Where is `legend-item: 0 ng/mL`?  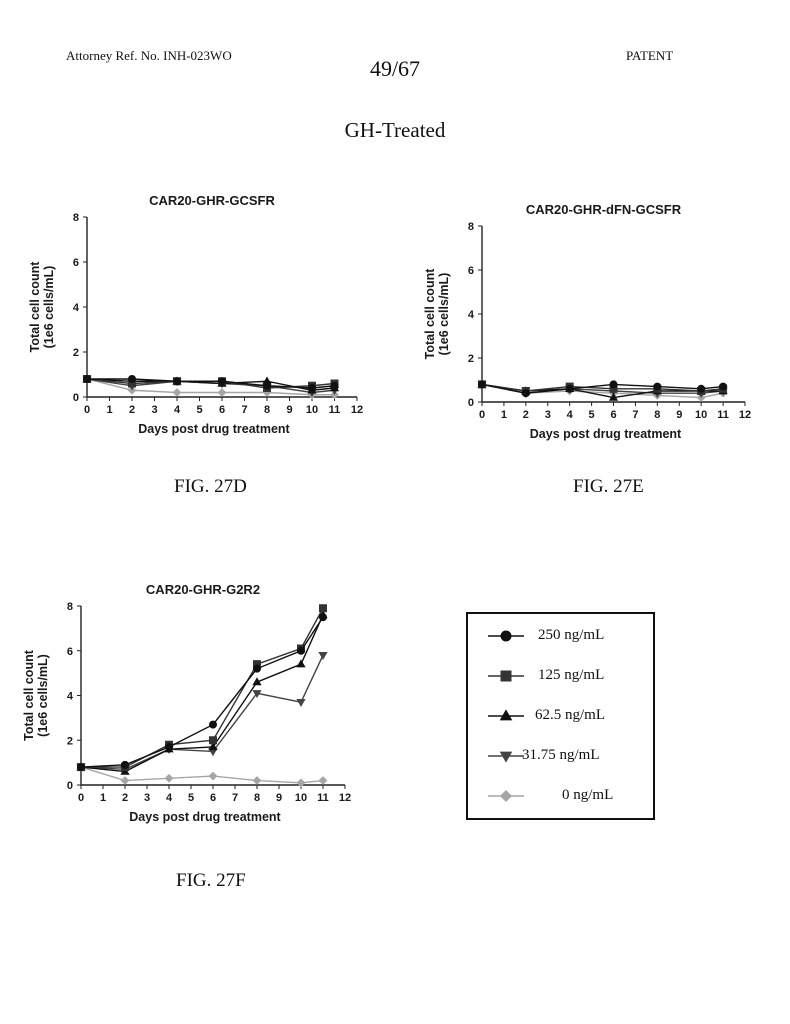
legend-item: 0 ng/mL is located at coordinates (562, 796).